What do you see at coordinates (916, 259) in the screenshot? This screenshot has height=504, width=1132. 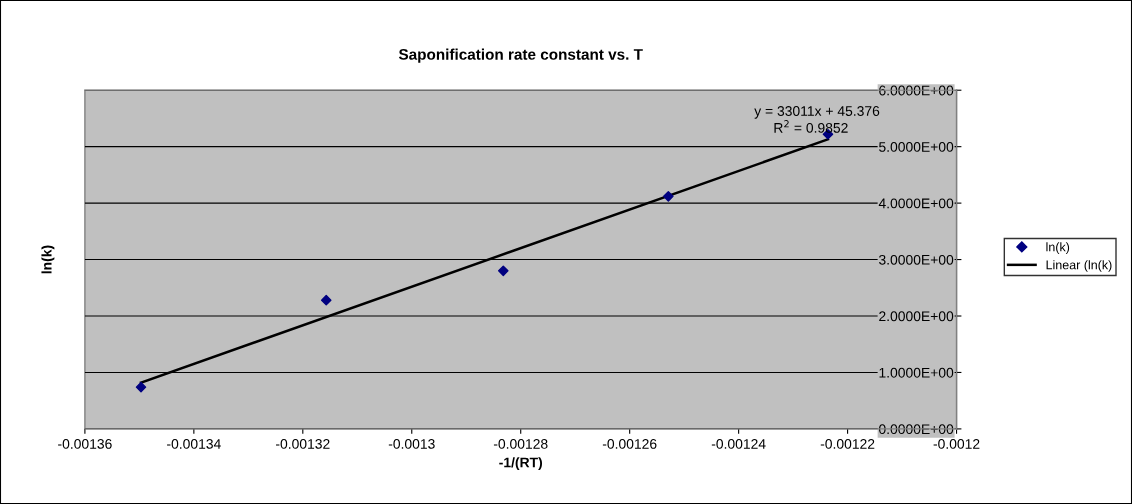 I see `y-tick-label: 3.0000E+00` at bounding box center [916, 259].